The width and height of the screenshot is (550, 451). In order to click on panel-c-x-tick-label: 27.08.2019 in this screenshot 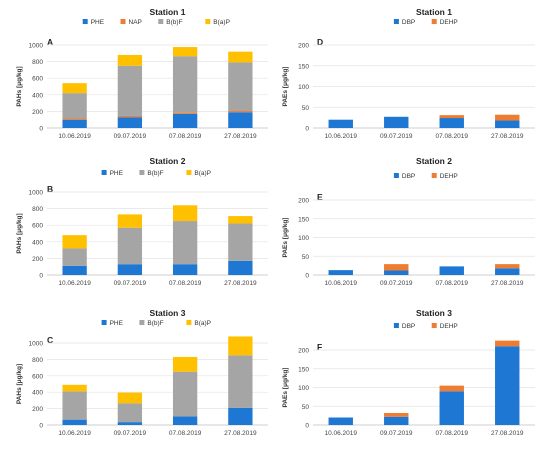, I will do `click(240, 433)`.